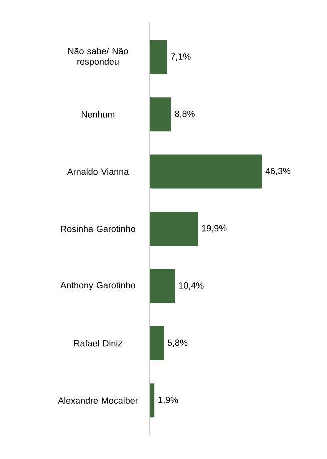 The image size is (327, 459). I want to click on y-tick-label: Rafael Diniz, so click(98, 343).